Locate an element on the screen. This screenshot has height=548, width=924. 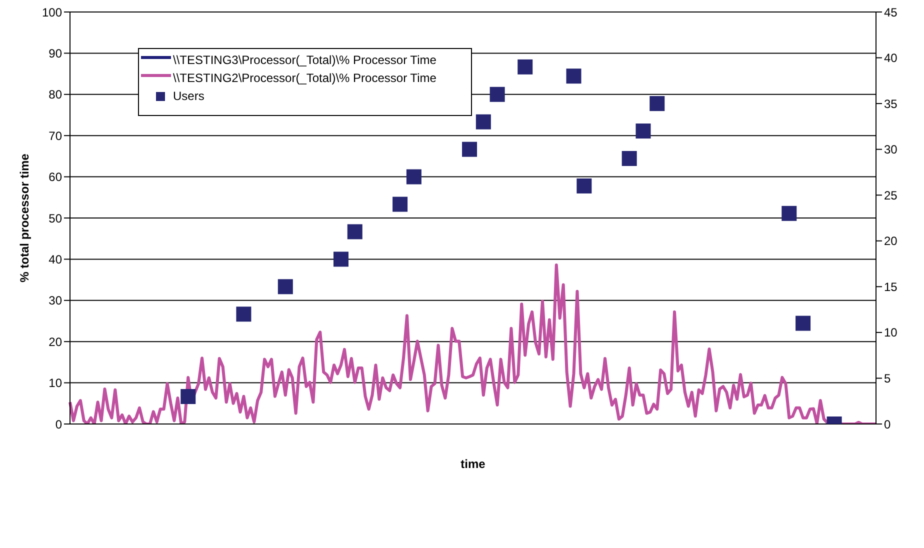
y2-tick-label: 10 is located at coordinates (891, 333).